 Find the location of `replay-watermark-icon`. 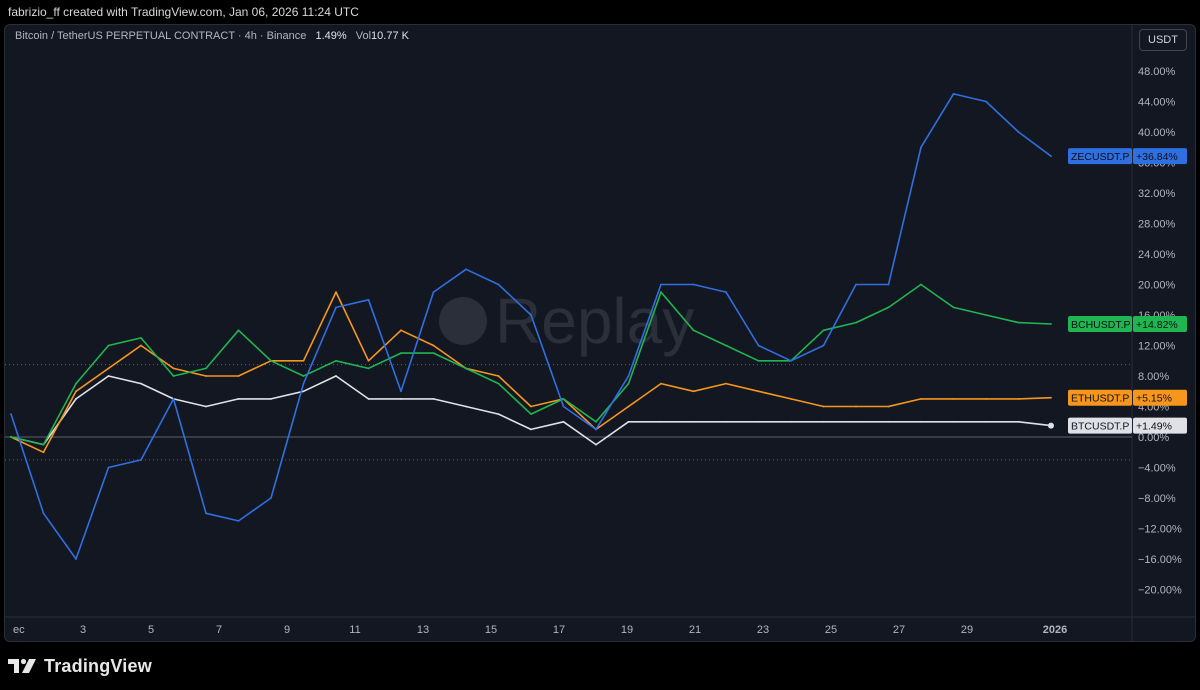

replay-watermark-icon is located at coordinates (463, 321).